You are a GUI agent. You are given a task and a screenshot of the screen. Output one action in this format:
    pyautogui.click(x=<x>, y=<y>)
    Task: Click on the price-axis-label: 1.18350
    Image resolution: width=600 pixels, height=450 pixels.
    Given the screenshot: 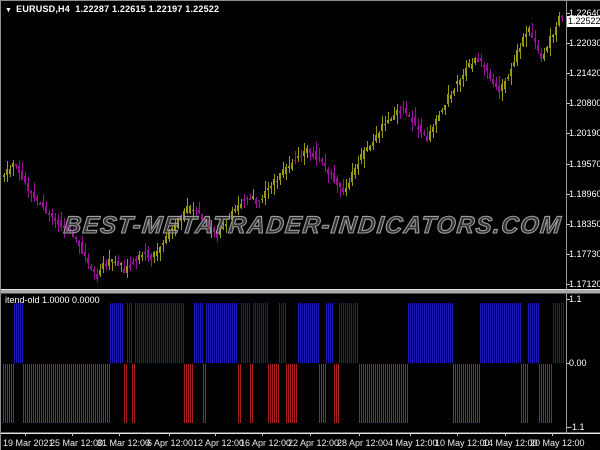 What is the action you would take?
    pyautogui.click(x=584, y=223)
    